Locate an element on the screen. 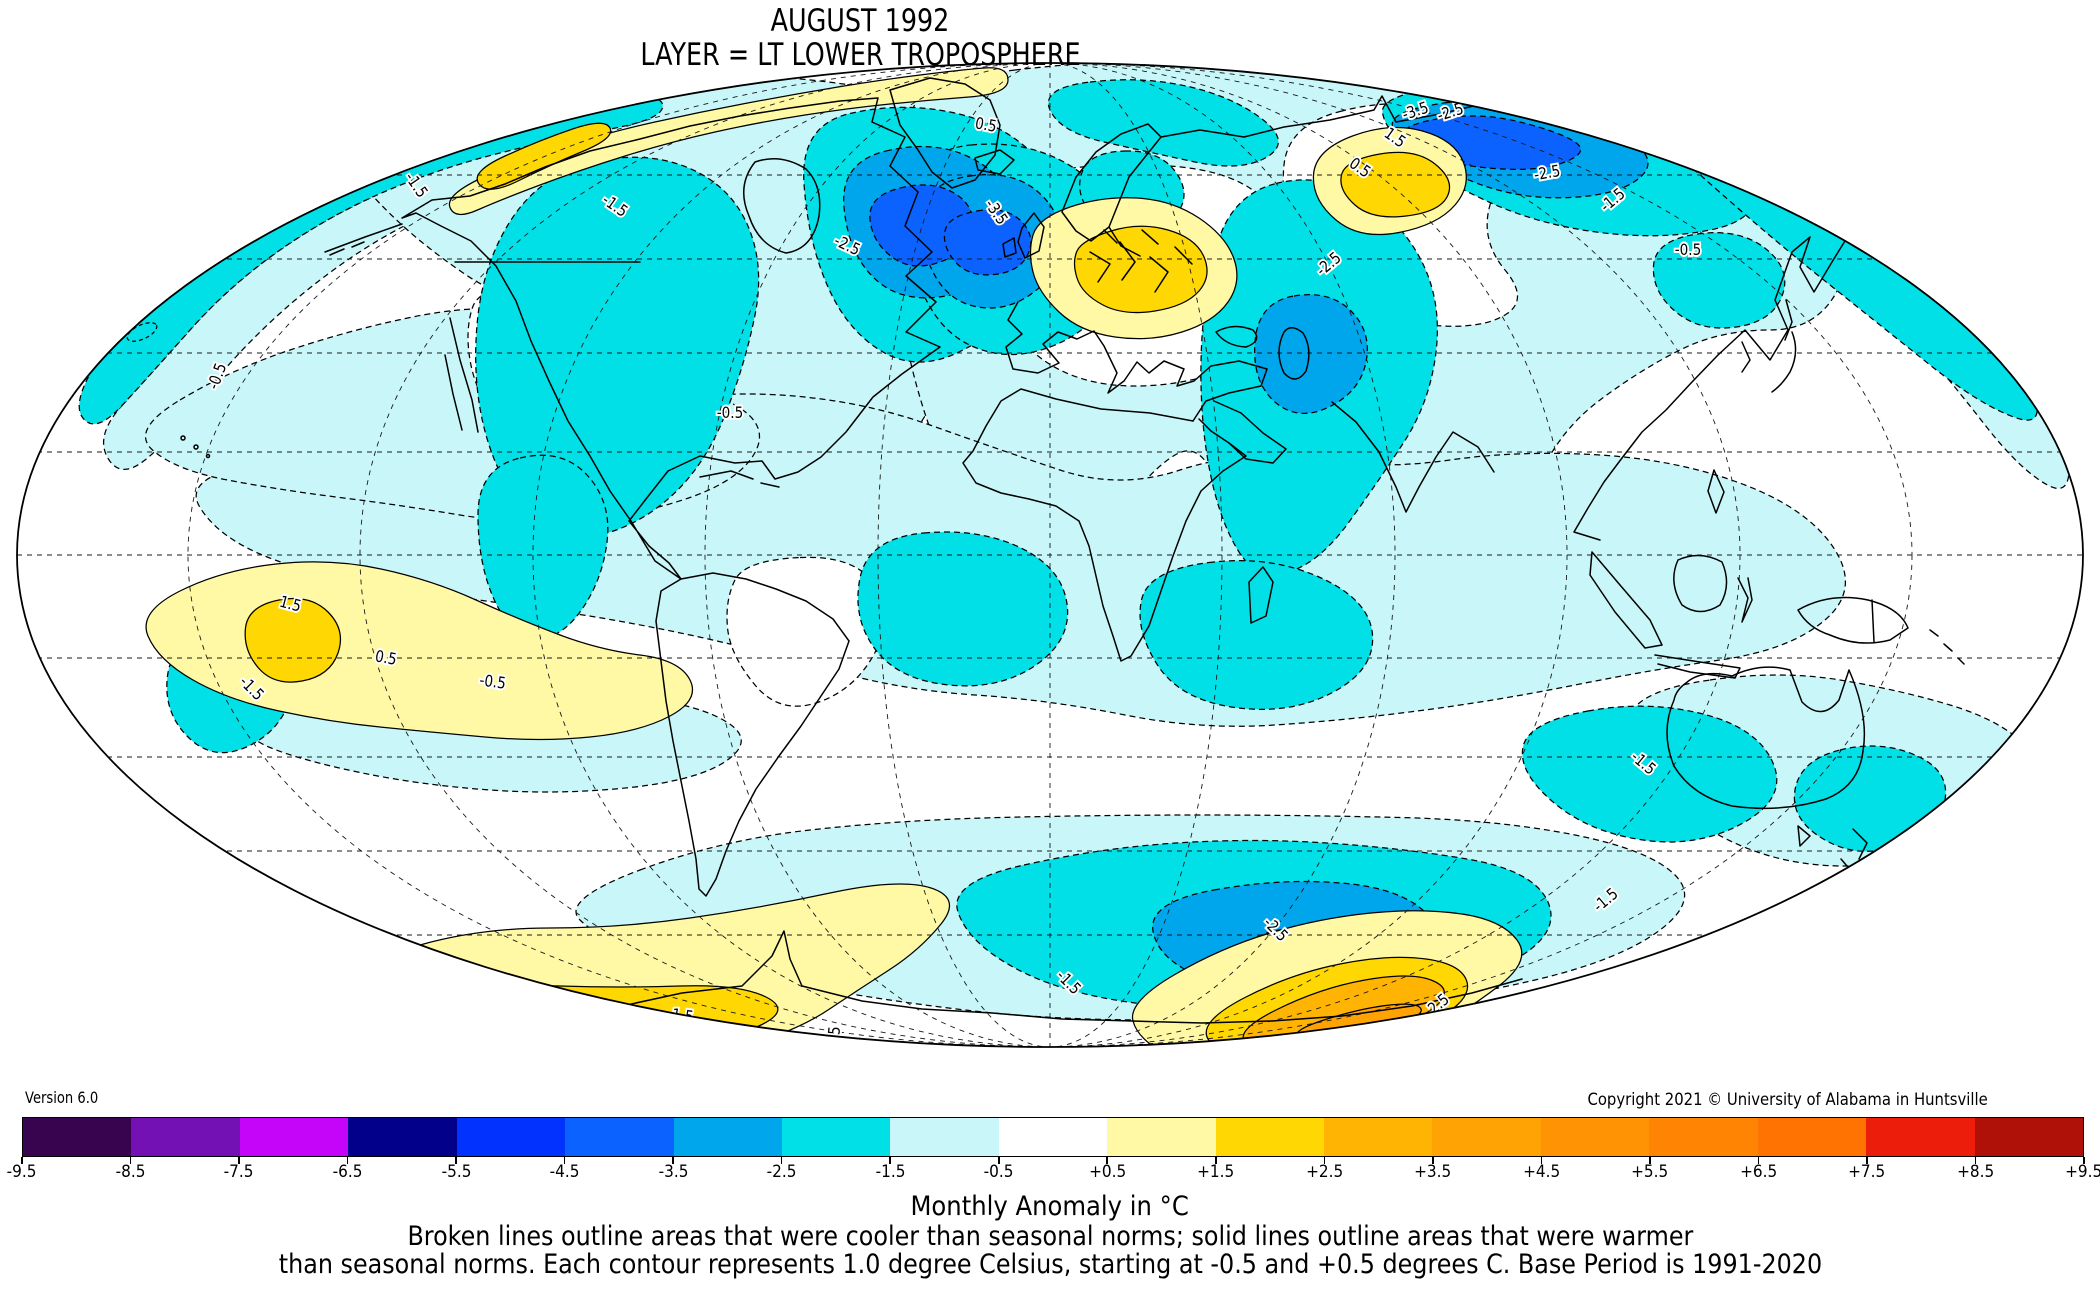 This screenshot has height=1300, width=2100. colorbar-tick-label: +6.5 is located at coordinates (1758, 1172).